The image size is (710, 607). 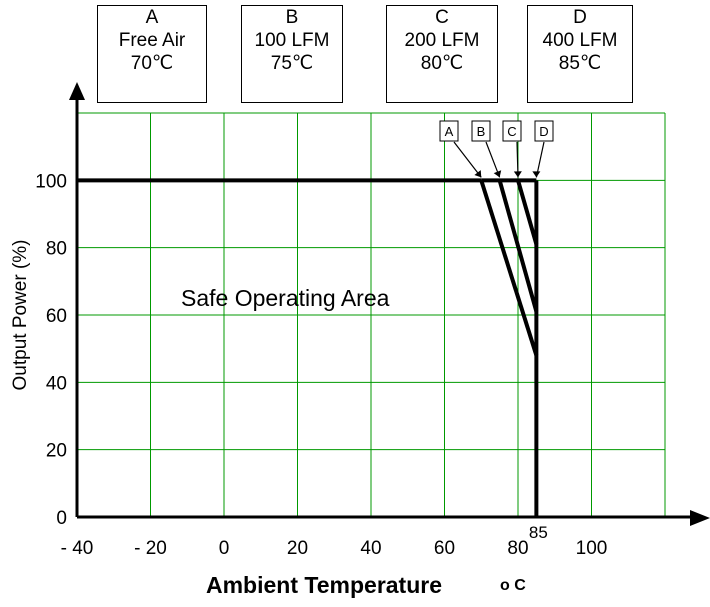 I want to click on x-tick-label-85: 85, so click(x=538, y=532).